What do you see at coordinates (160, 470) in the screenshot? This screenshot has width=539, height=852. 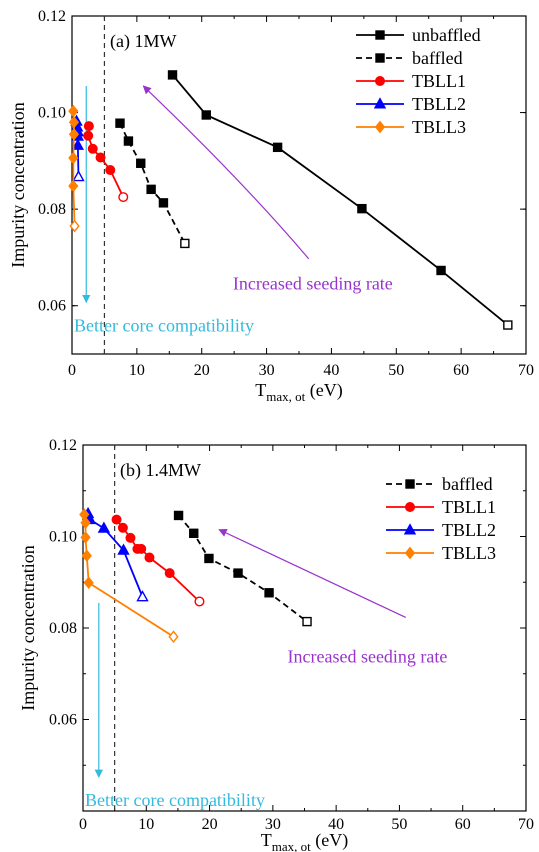 I see `b-panel-title: (b) 1.4MW` at bounding box center [160, 470].